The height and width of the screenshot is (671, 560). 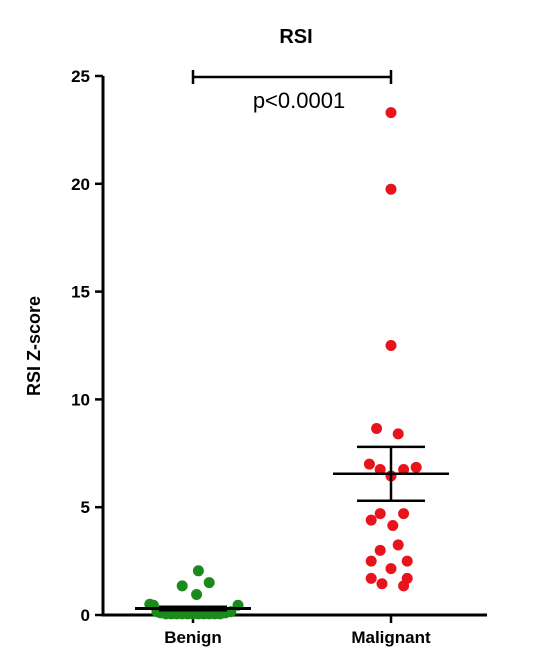 I want to click on y-tick-label: 20, so click(x=80, y=184).